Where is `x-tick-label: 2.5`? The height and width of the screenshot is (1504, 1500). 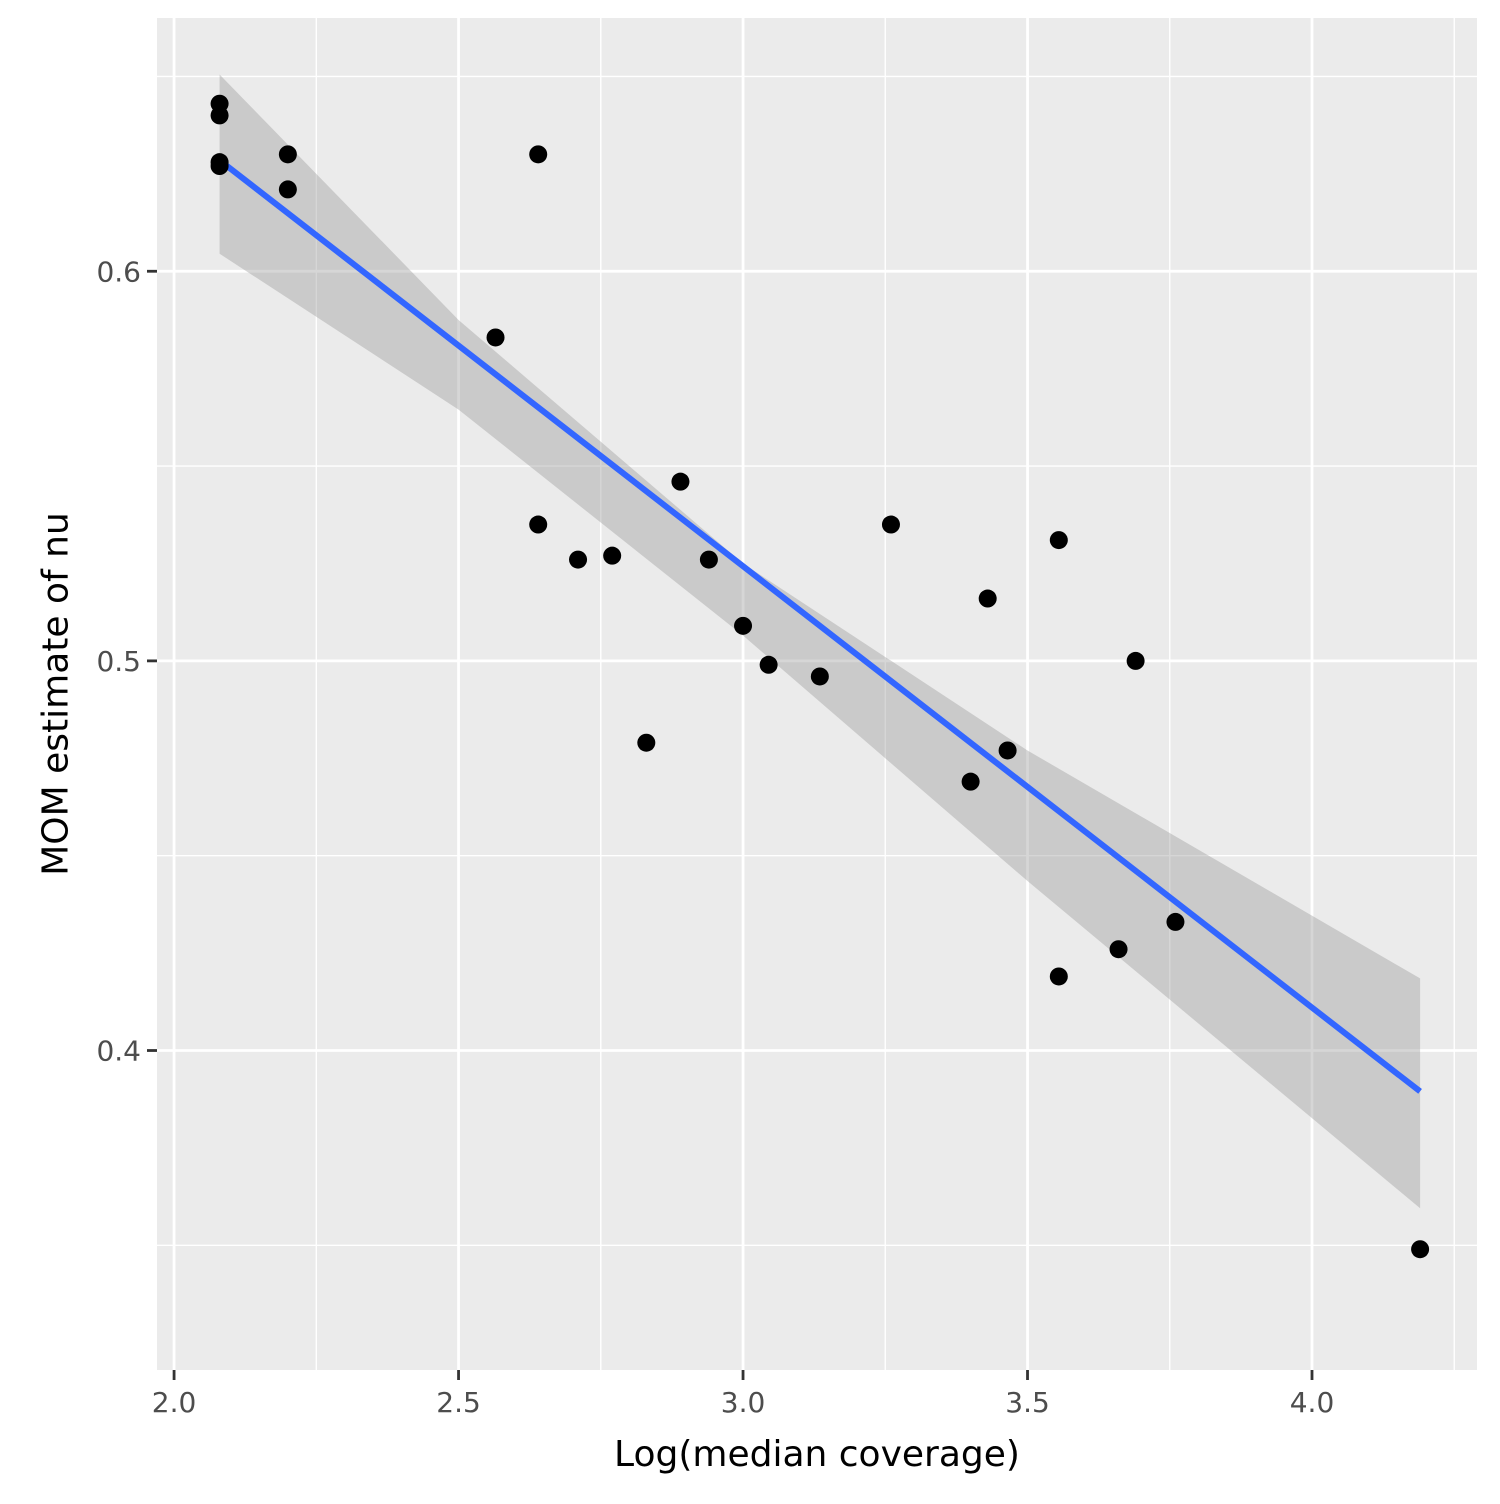 x-tick-label: 2.5 is located at coordinates (458, 1402).